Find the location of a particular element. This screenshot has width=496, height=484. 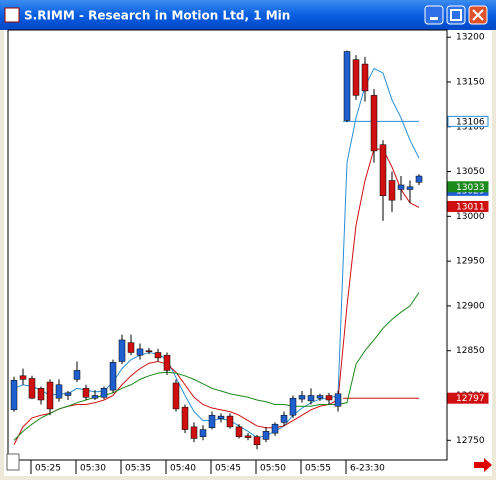

price-label: 13033 is located at coordinates (470, 188).